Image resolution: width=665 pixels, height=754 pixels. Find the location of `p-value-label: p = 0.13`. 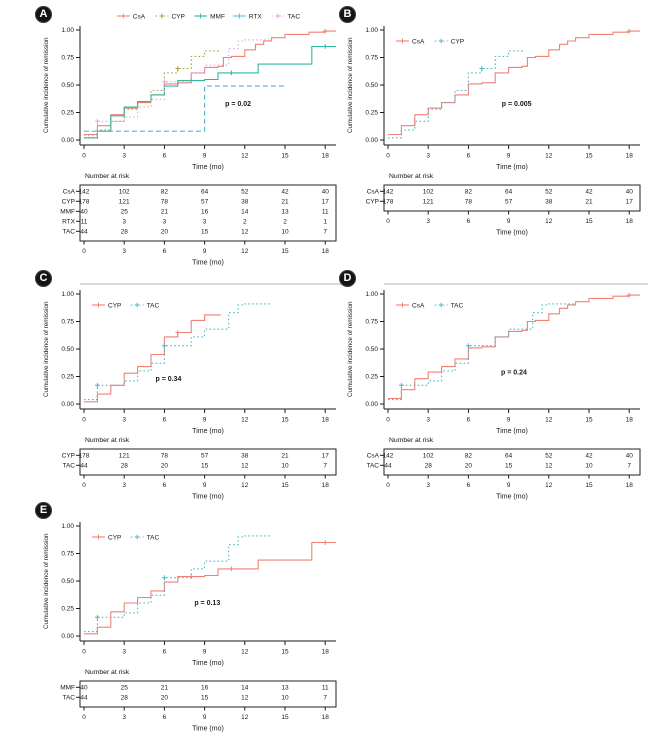

p-value-label: p = 0.13 is located at coordinates (207, 603).